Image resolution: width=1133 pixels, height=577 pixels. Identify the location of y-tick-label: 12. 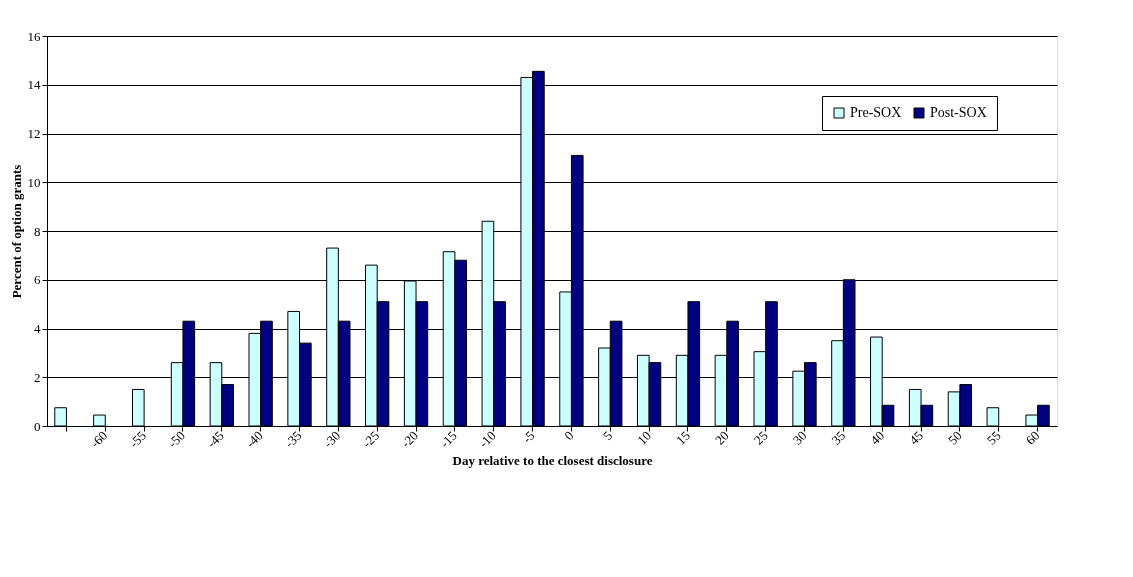
(34, 133).